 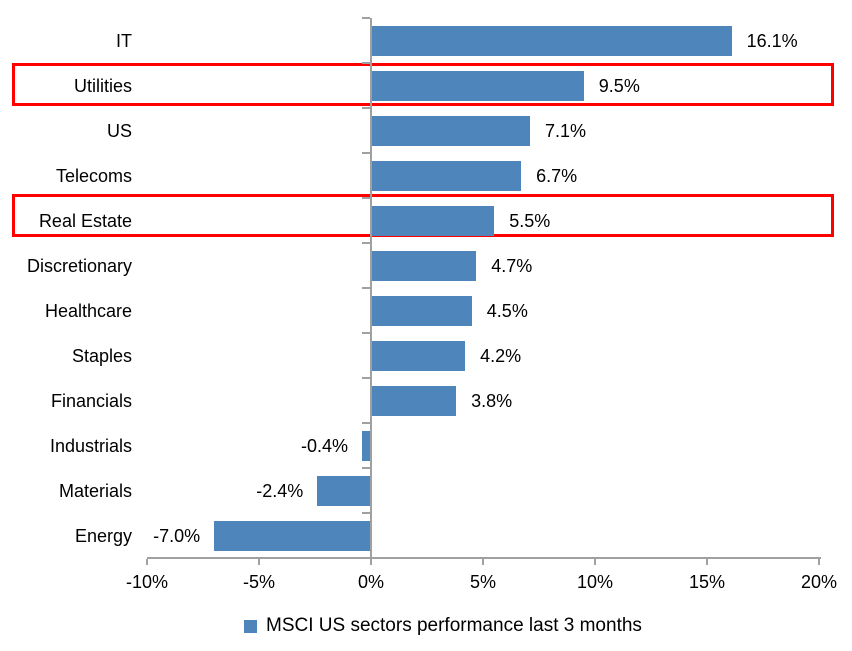 What do you see at coordinates (90, 445) in the screenshot?
I see `category-label-industrials: Industrials` at bounding box center [90, 445].